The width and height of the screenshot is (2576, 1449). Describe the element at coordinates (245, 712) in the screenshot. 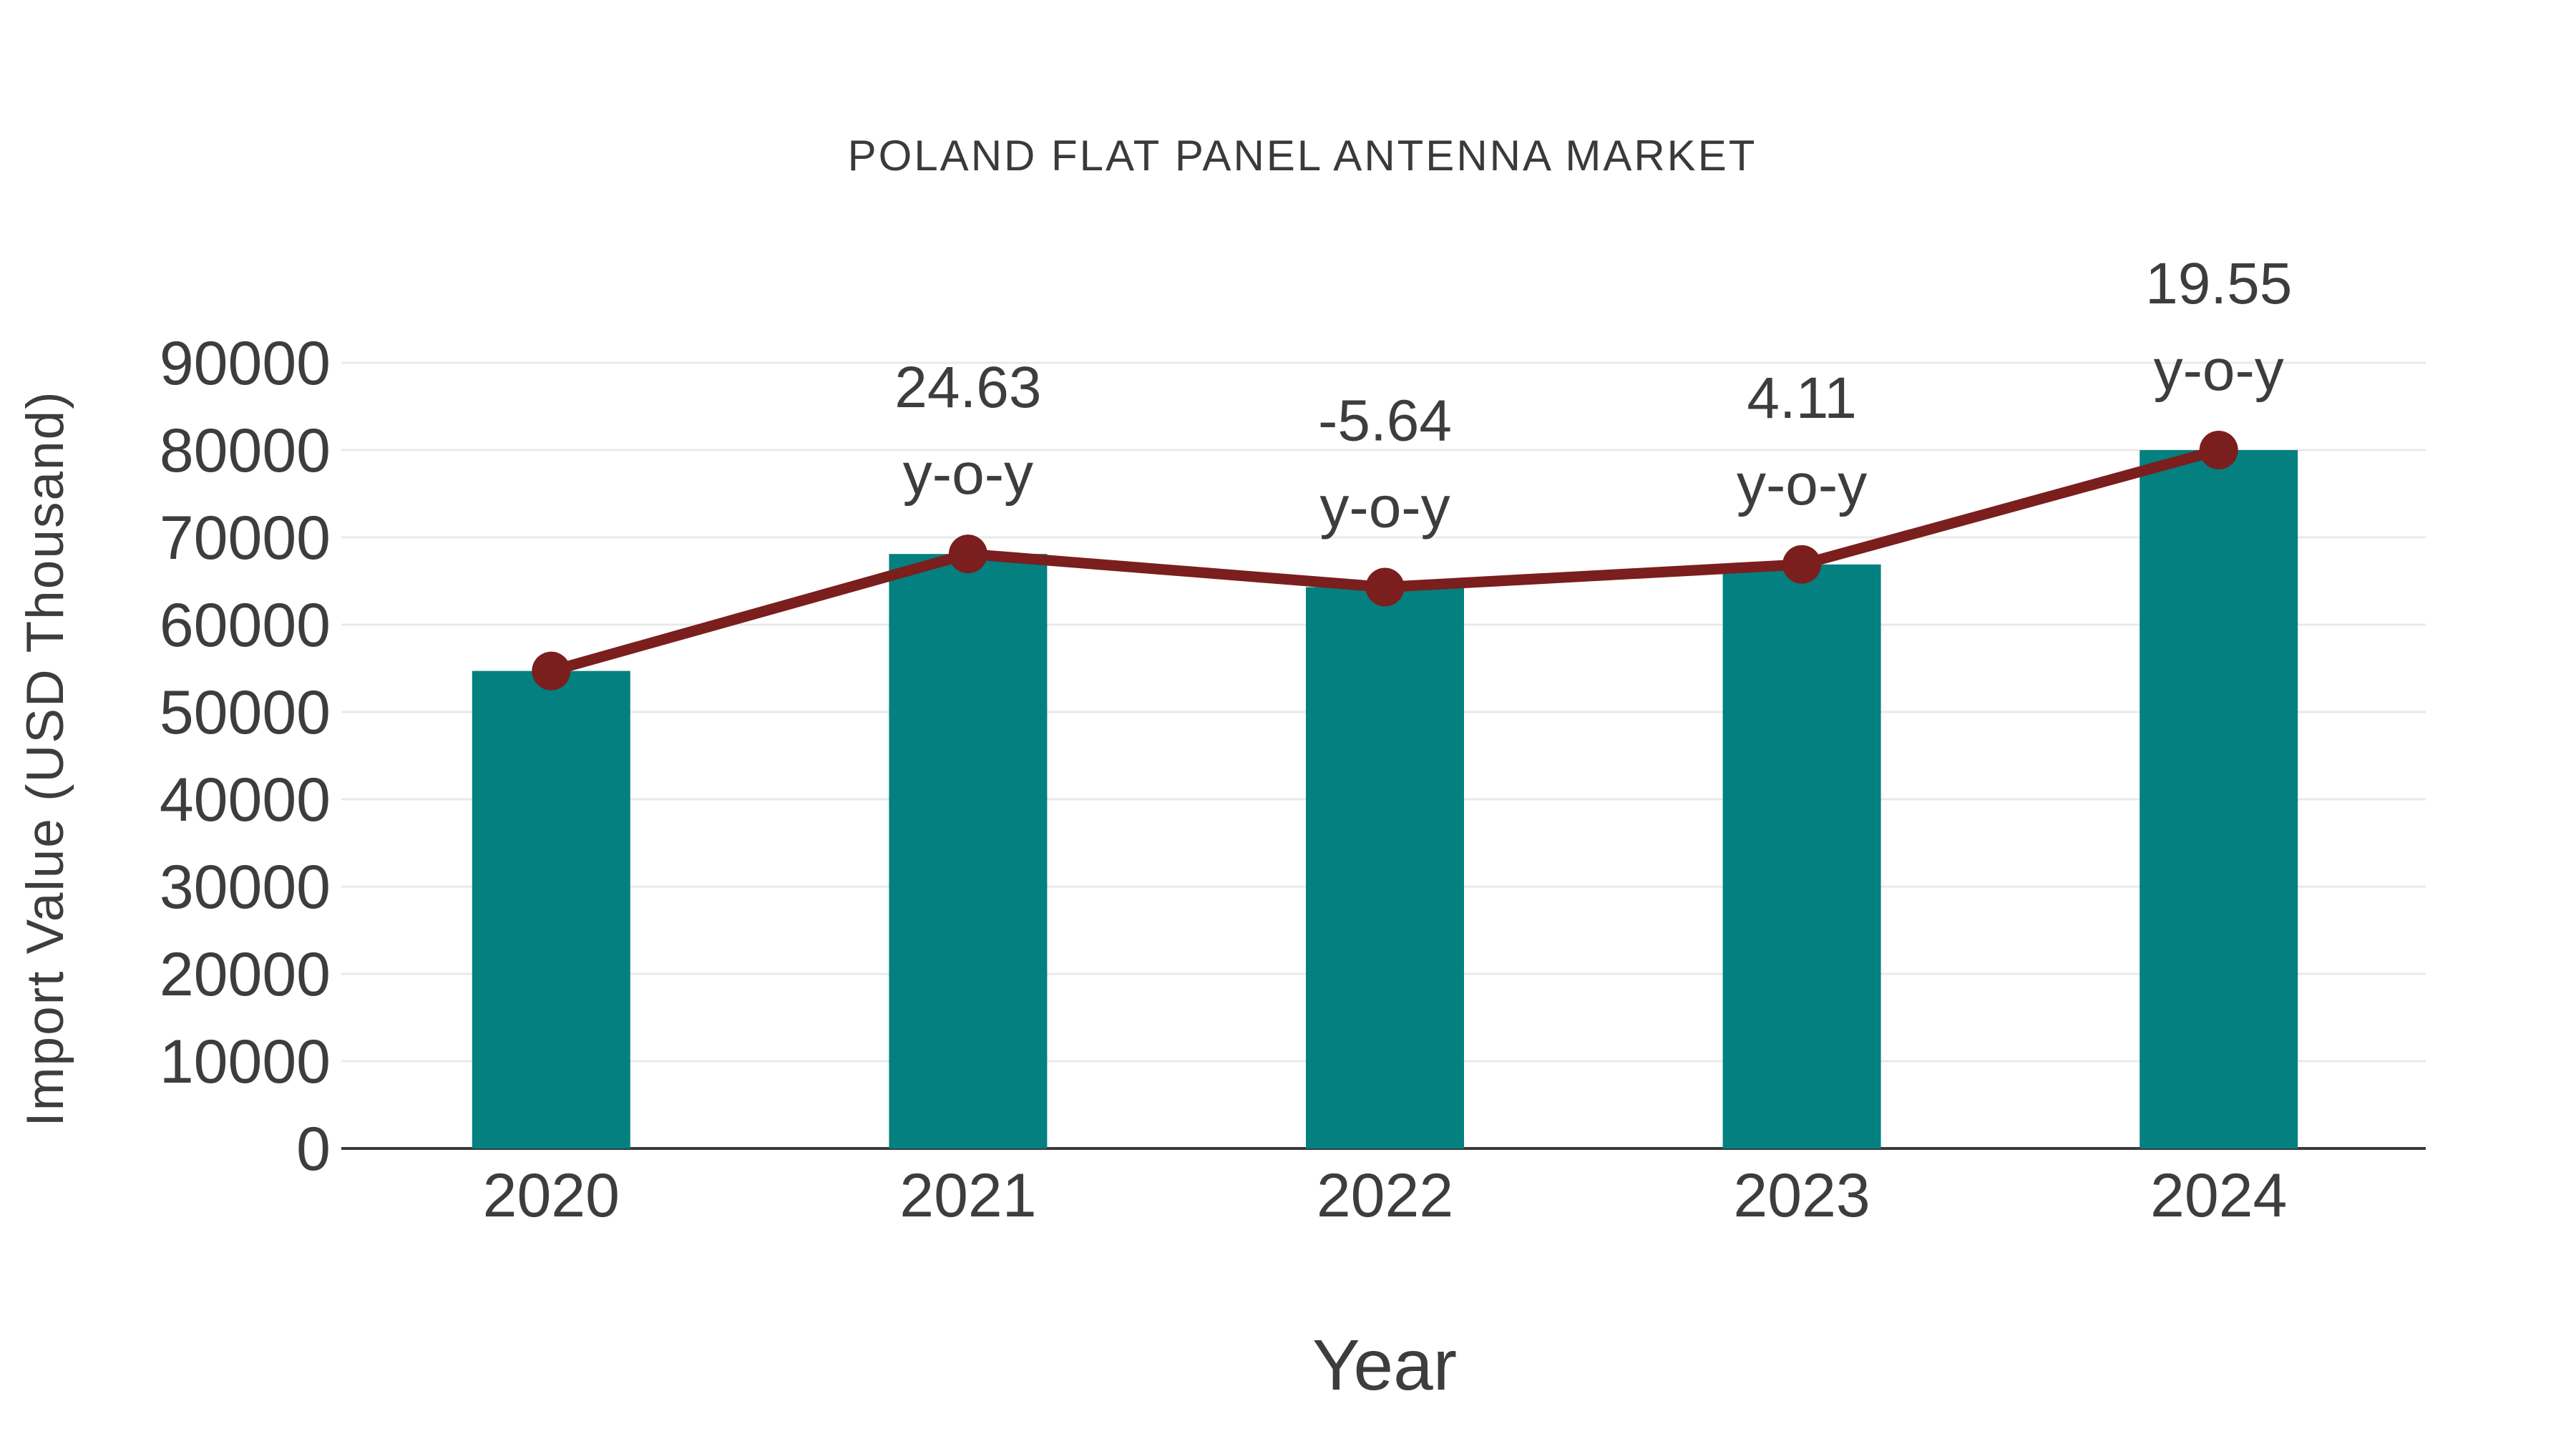

I see `y-tick-label: 50000` at that location.